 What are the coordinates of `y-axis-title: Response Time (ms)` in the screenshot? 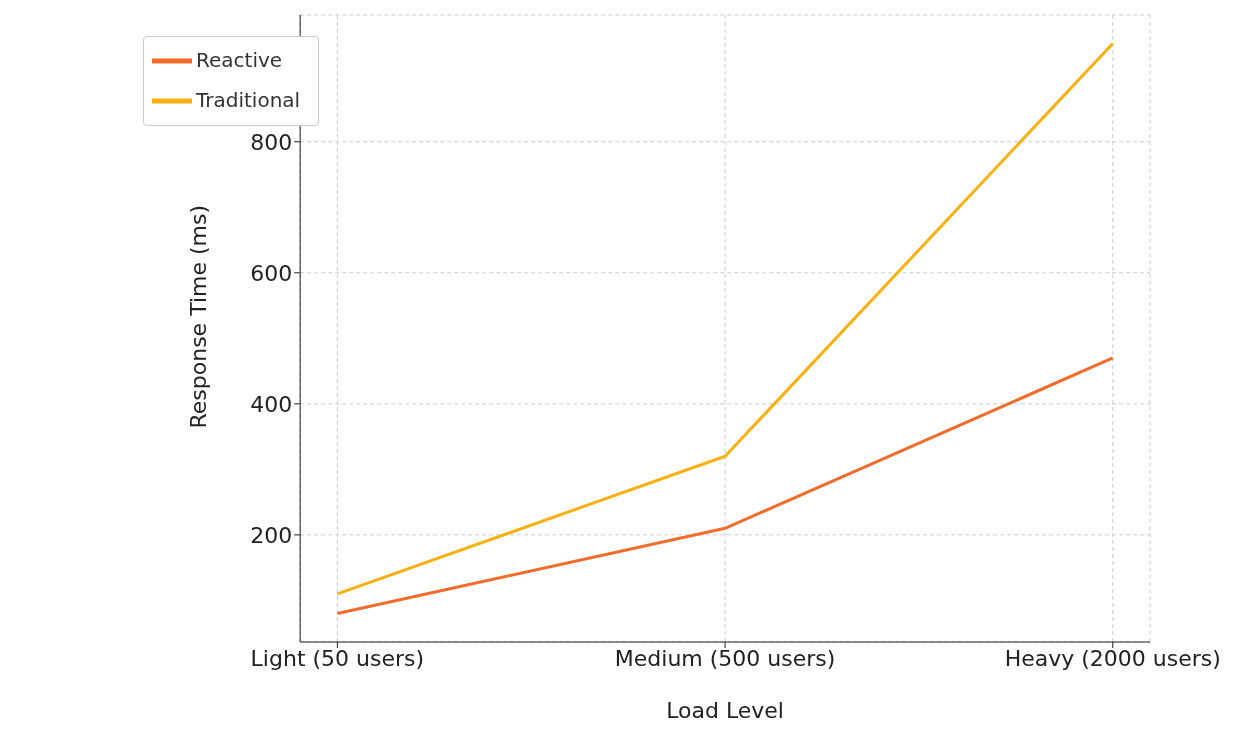 It's located at (198, 316).